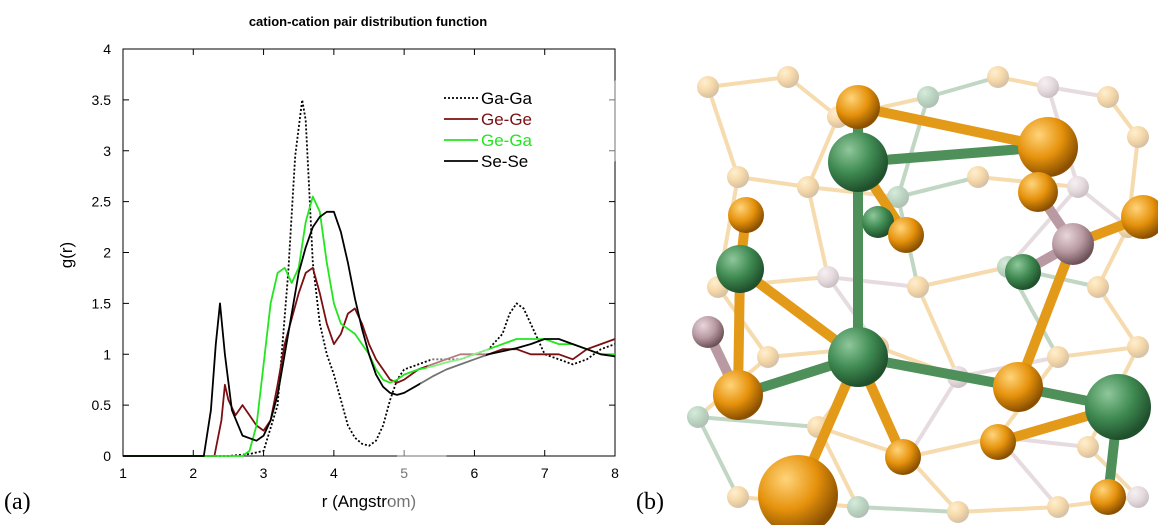 This screenshot has width=1158, height=525. I want to click on chart-title: cation-cation pair distribution function, so click(368, 21).